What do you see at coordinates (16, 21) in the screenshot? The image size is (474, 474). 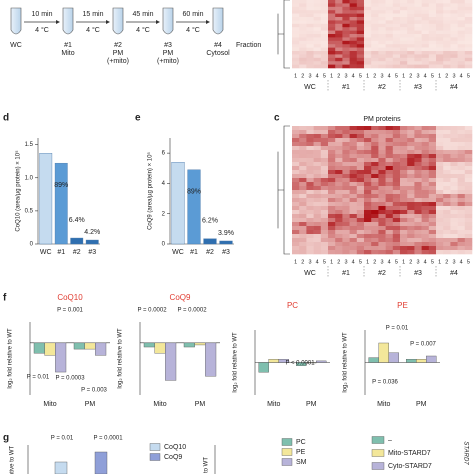 I see `tube` at bounding box center [16, 21].